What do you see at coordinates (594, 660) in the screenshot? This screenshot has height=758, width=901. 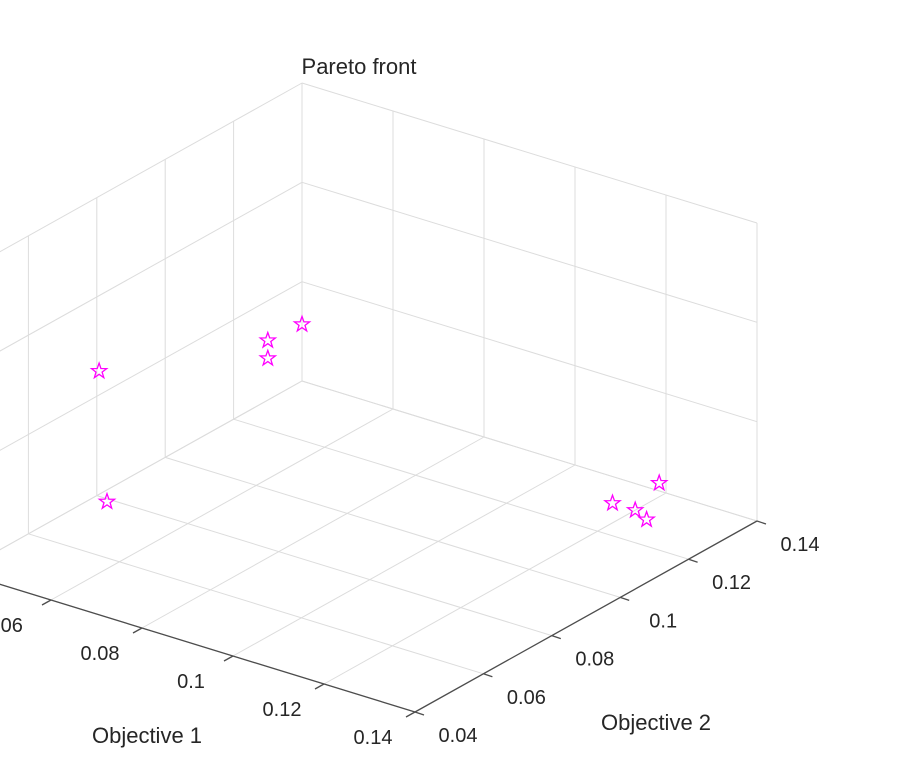 I see `y-tick-label: 0.08` at bounding box center [594, 660].